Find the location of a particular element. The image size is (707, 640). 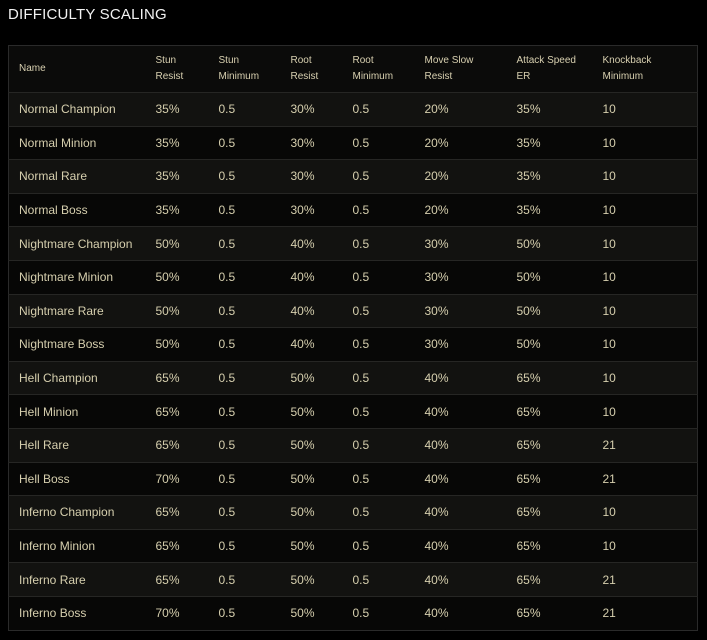

column-header: Attack Speed ER is located at coordinates (549, 69).